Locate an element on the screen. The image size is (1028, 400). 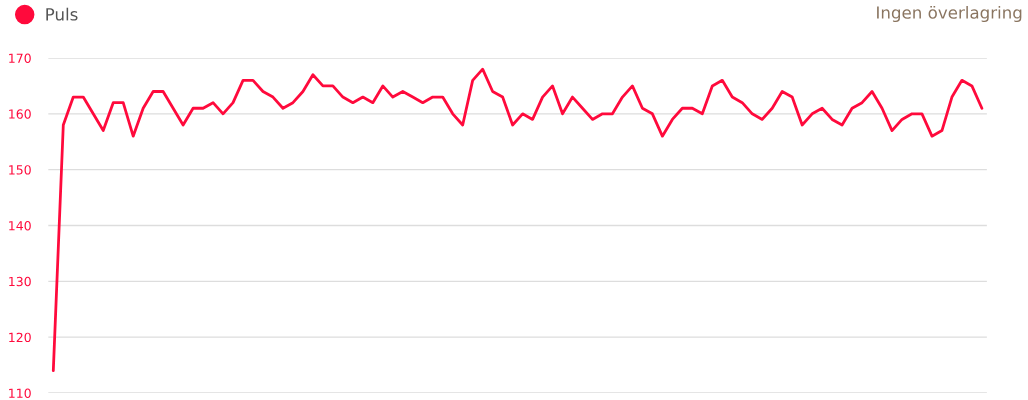
legend-label: Puls is located at coordinates (62, 14).